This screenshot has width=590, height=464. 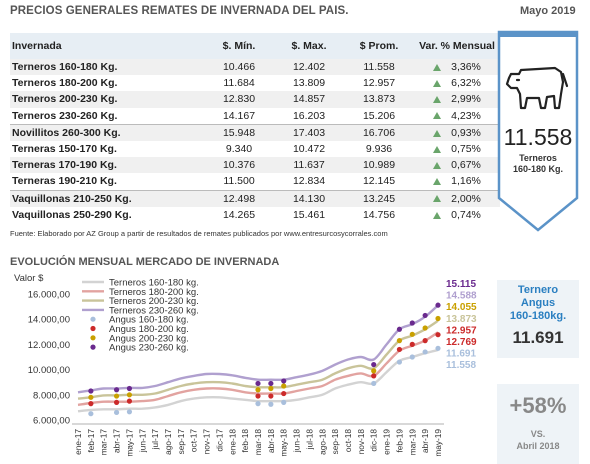 What do you see at coordinates (49, 370) in the screenshot?
I see `y-tick-label: 10.000,00` at bounding box center [49, 370].